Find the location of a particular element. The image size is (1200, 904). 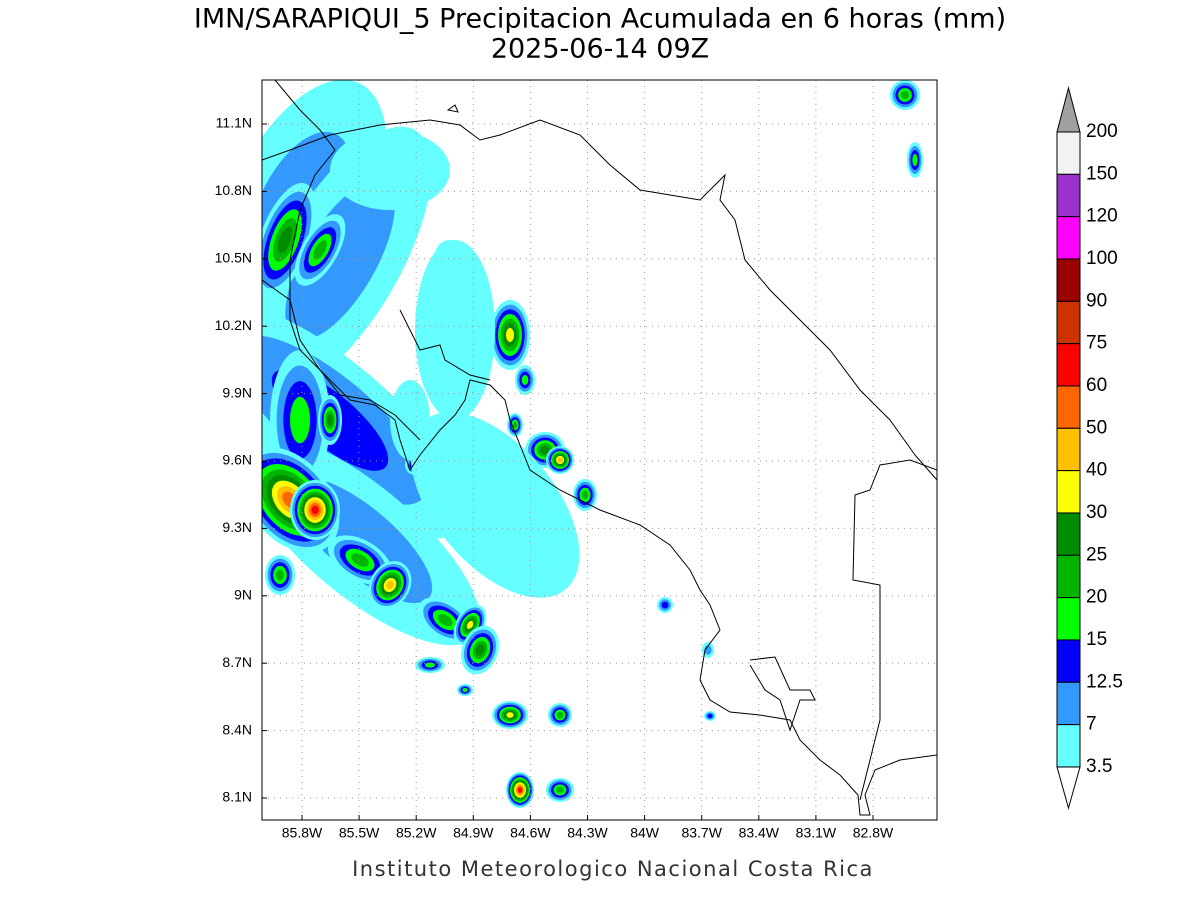

colorbar-label: 60 is located at coordinates (1096, 385).